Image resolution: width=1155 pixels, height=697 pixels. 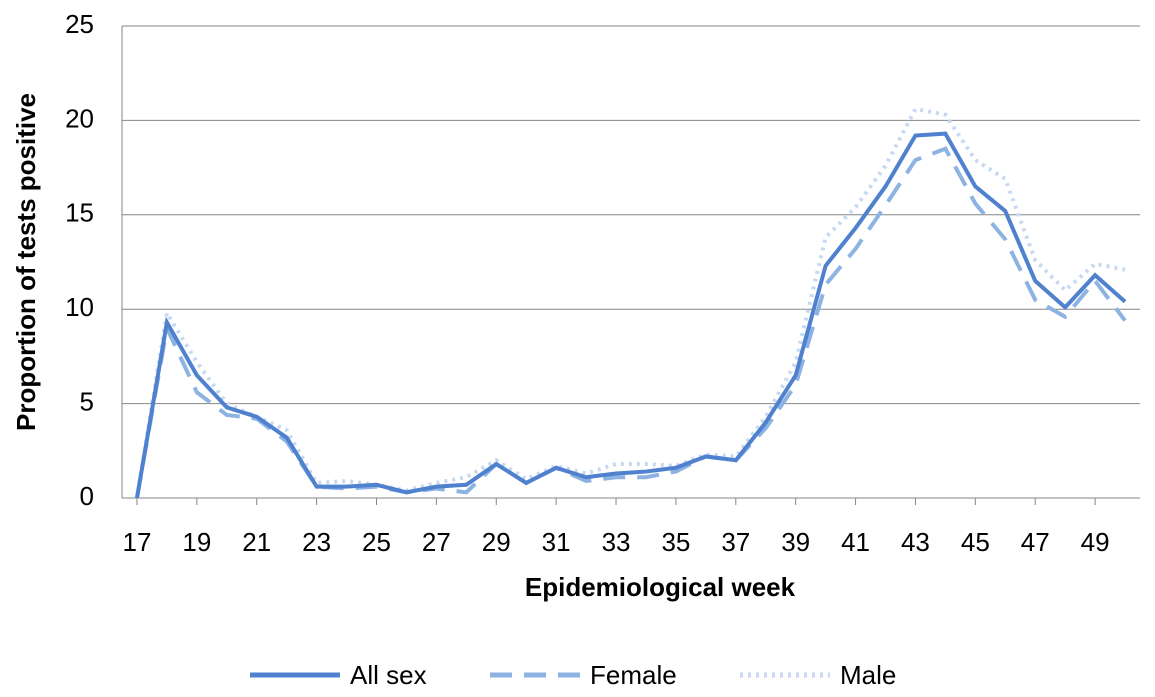 I want to click on x-tick-label: 31, so click(x=556, y=542).